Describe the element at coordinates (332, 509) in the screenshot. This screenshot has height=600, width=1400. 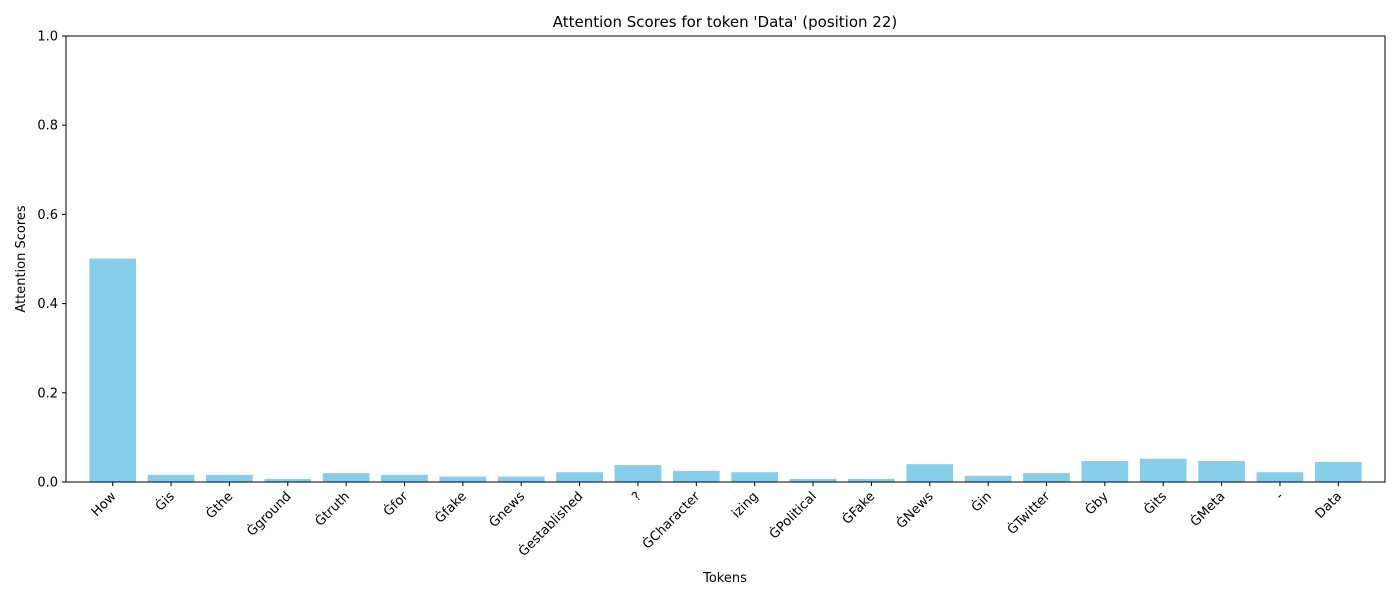
I see `x-tick-label: Ġtruth` at that location.